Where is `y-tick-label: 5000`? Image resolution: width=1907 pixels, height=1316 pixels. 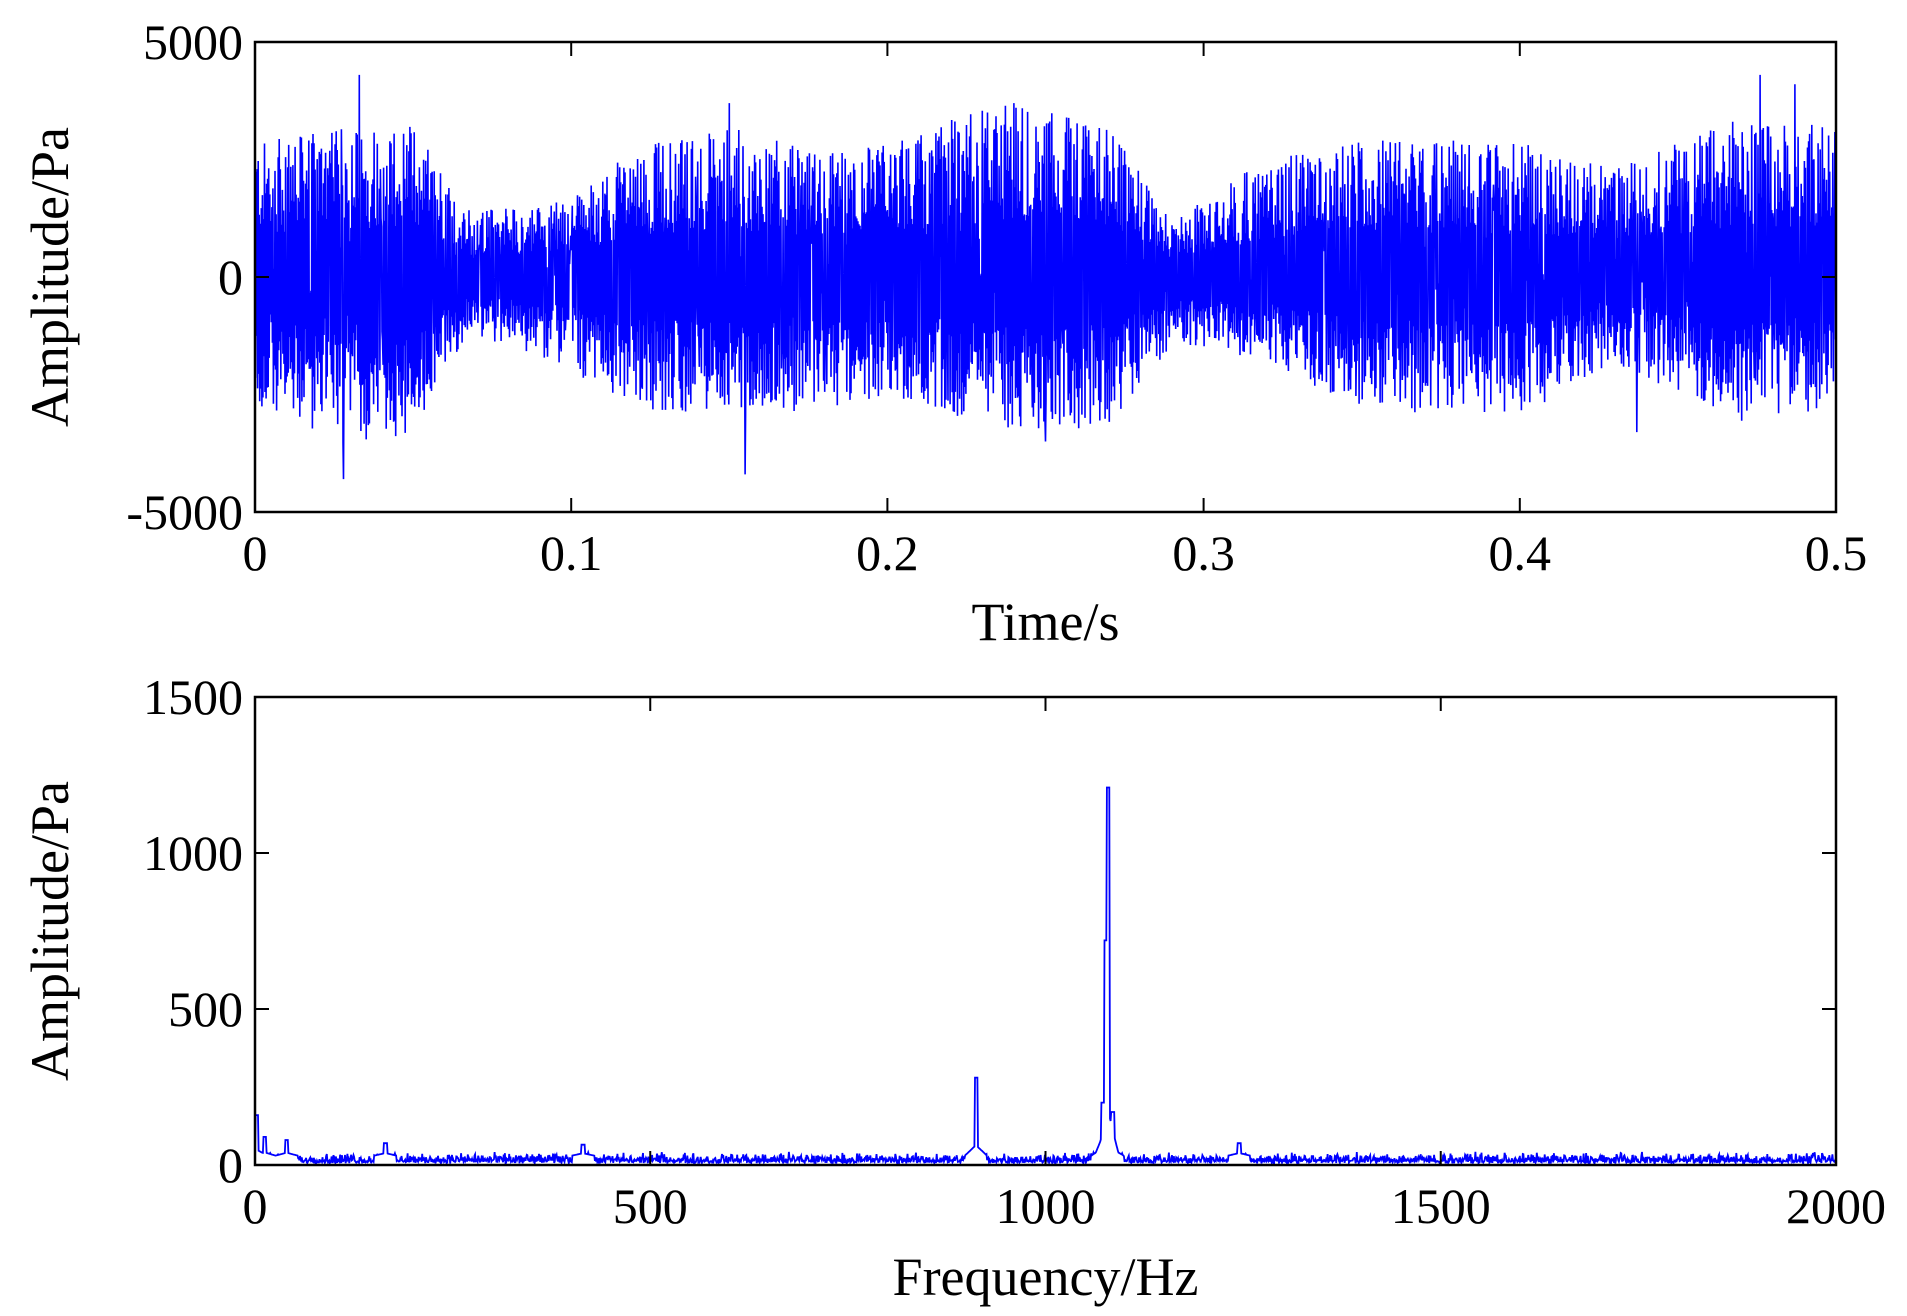 y-tick-label: 5000 is located at coordinates (193, 42).